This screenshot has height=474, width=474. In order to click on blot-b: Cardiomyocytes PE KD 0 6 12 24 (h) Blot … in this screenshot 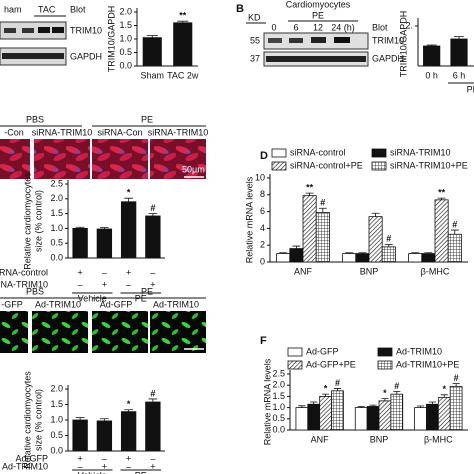, I will do `click(325, 33)`.